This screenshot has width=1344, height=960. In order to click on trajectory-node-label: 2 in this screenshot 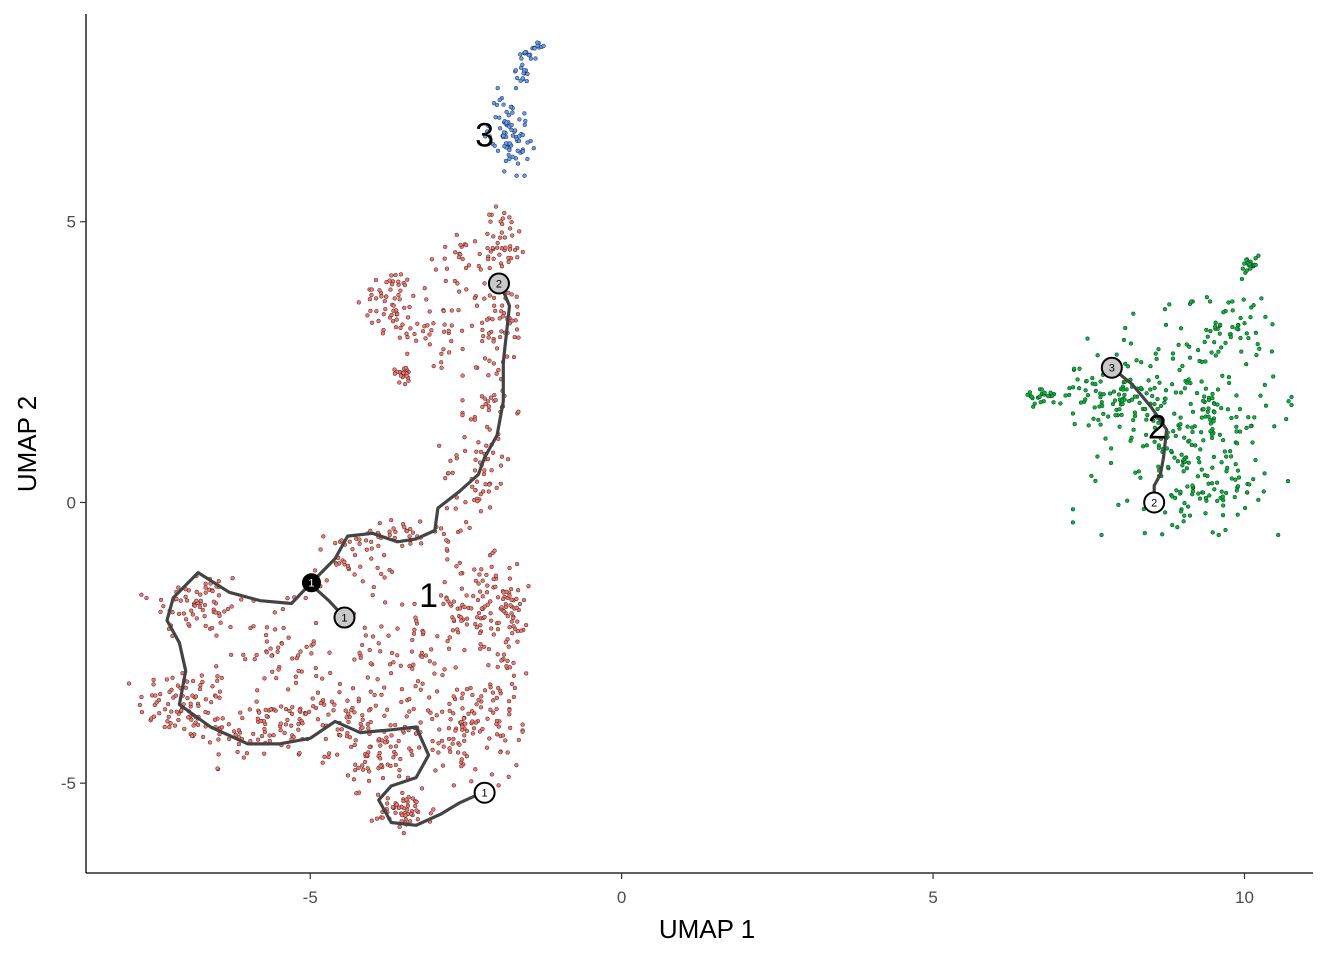, I will do `click(499, 284)`.